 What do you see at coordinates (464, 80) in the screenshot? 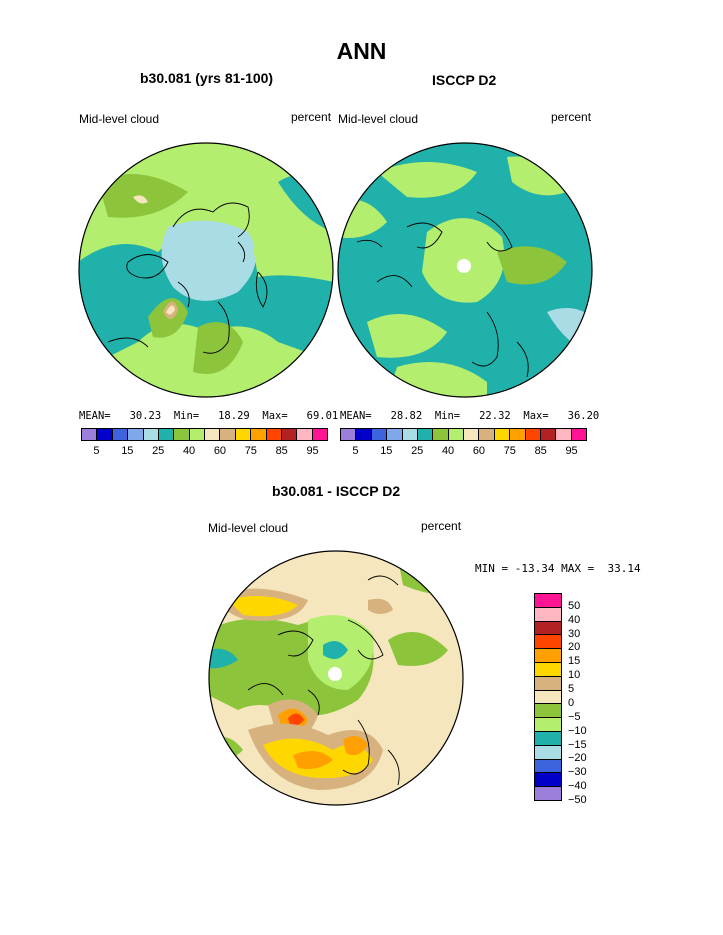
I see `panel-2-title: ISCCP D2` at bounding box center [464, 80].